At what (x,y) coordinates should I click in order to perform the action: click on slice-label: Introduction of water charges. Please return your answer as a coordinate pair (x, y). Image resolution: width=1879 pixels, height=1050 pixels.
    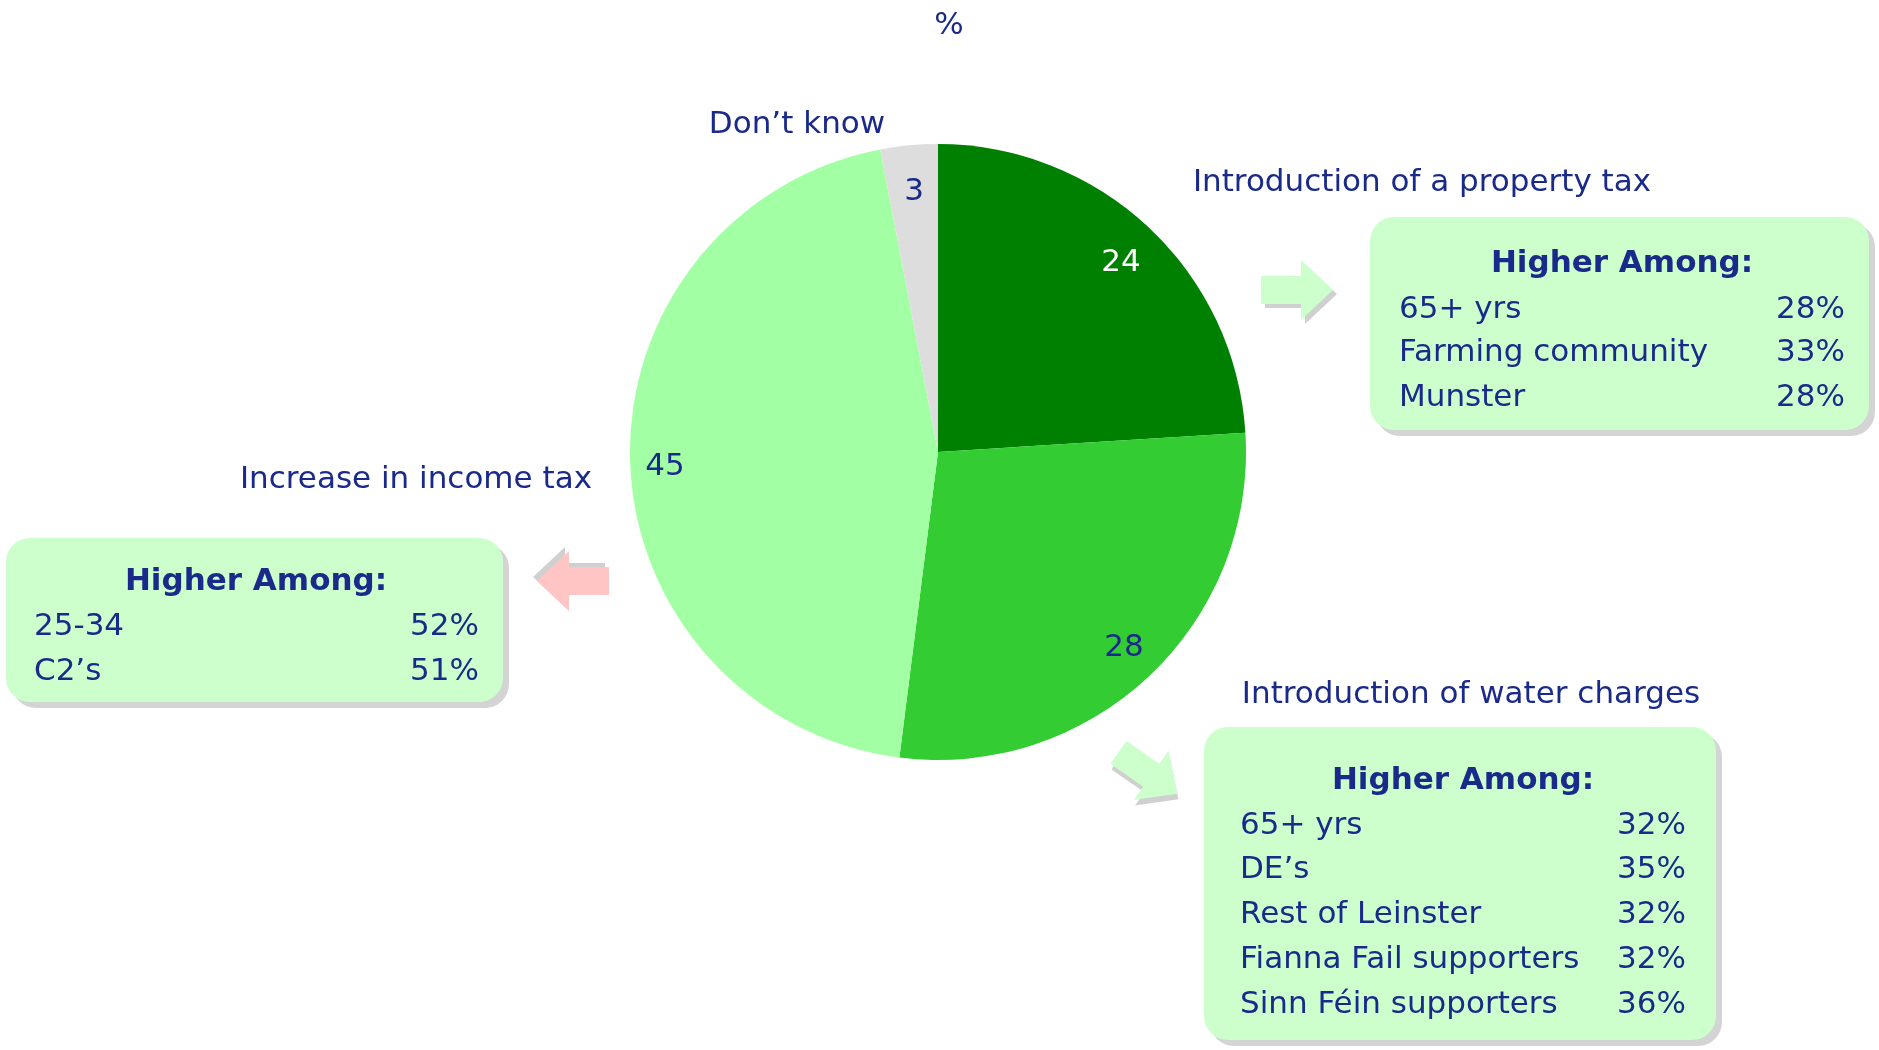
    Looking at the image, I should click on (1471, 692).